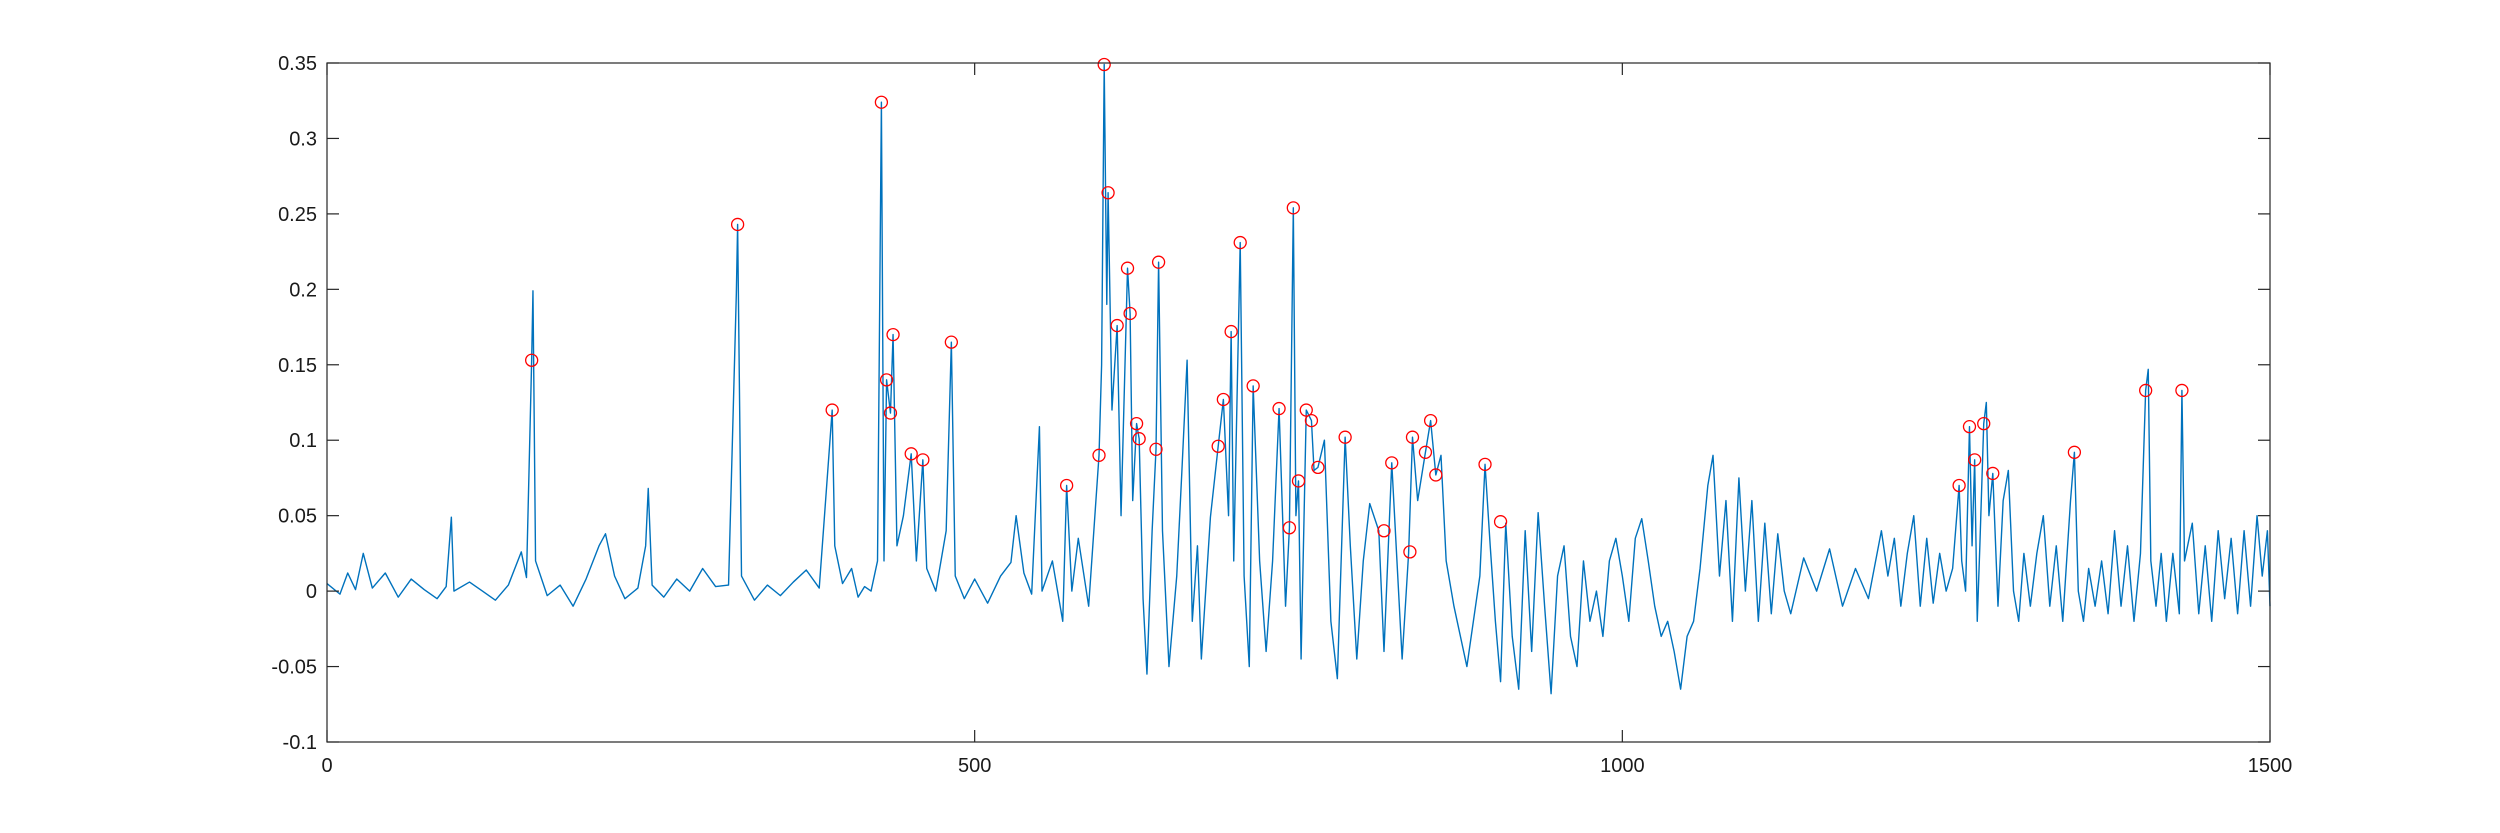 The image size is (2500, 833). What do you see at coordinates (300, 743) in the screenshot?
I see `y-tick-label: -0.1` at bounding box center [300, 743].